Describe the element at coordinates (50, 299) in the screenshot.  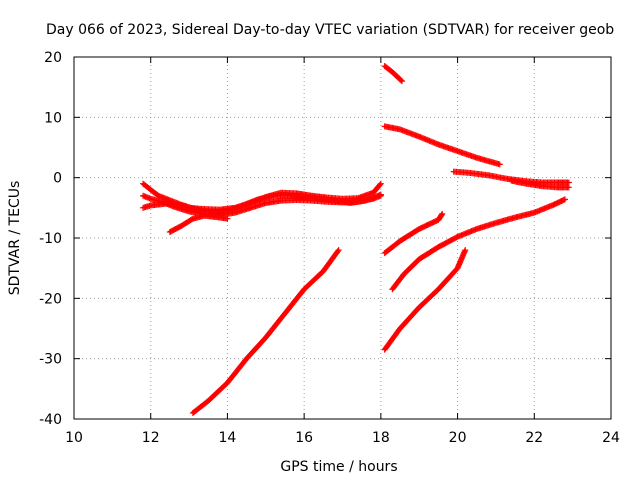
I see `y-tick-label: -20` at that location.